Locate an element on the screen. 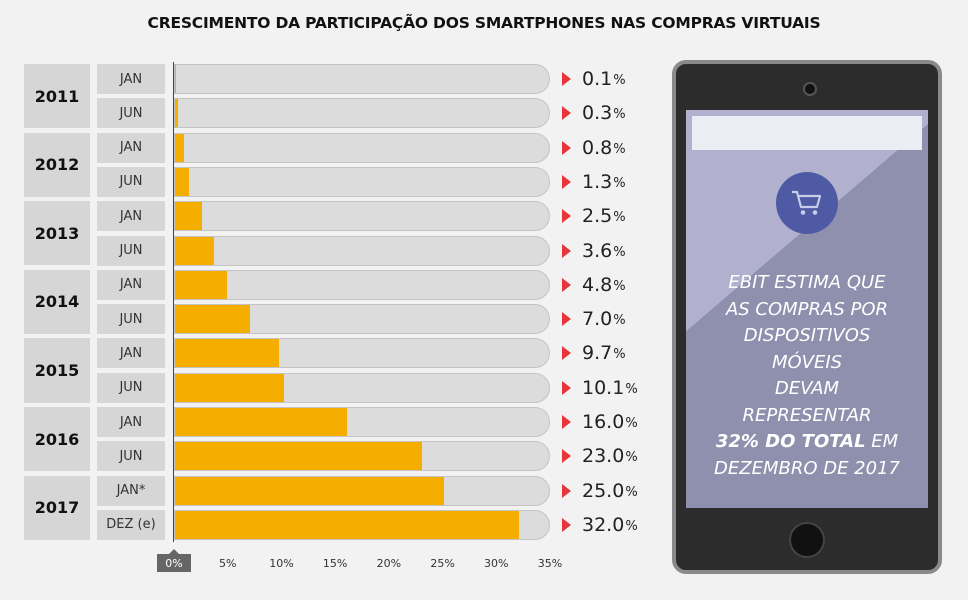 Image resolution: width=968 pixels, height=600 pixels. year-label-2017: 2017 is located at coordinates (57, 507).